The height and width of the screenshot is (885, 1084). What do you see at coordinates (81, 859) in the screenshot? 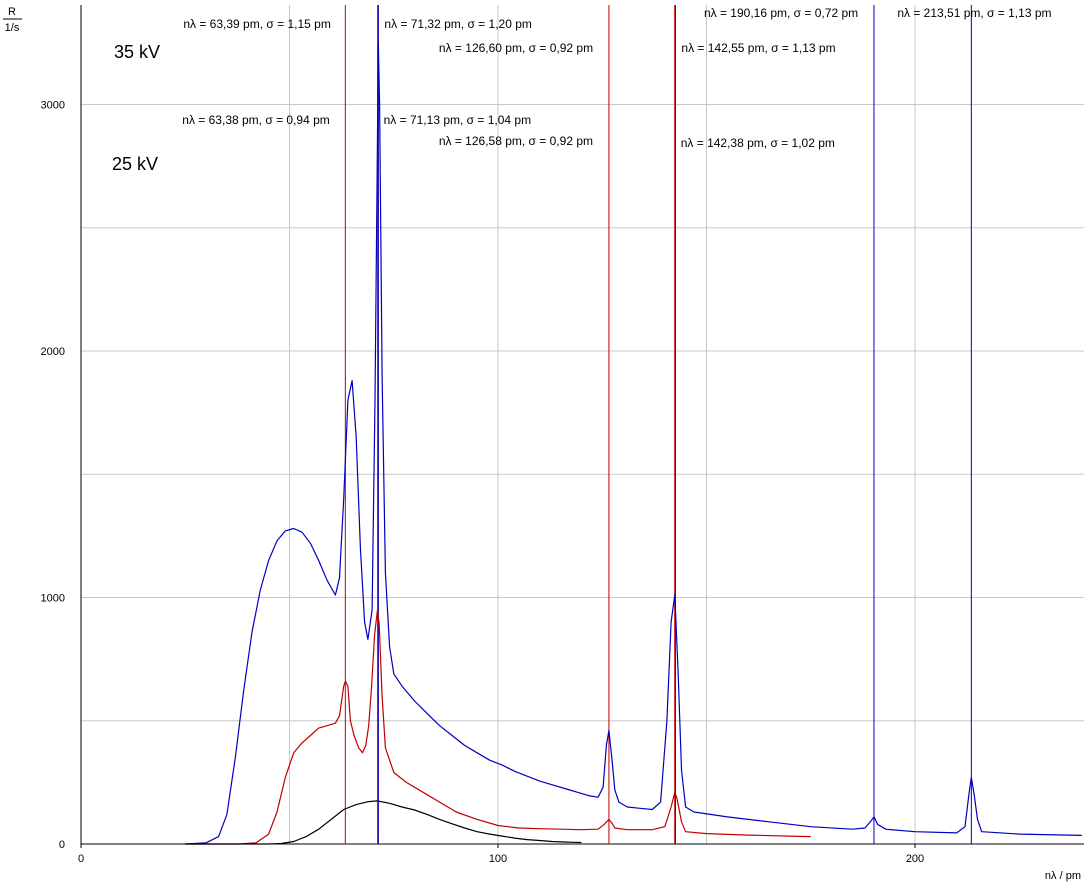
I see `x-tick-label-0: 0` at bounding box center [81, 859].